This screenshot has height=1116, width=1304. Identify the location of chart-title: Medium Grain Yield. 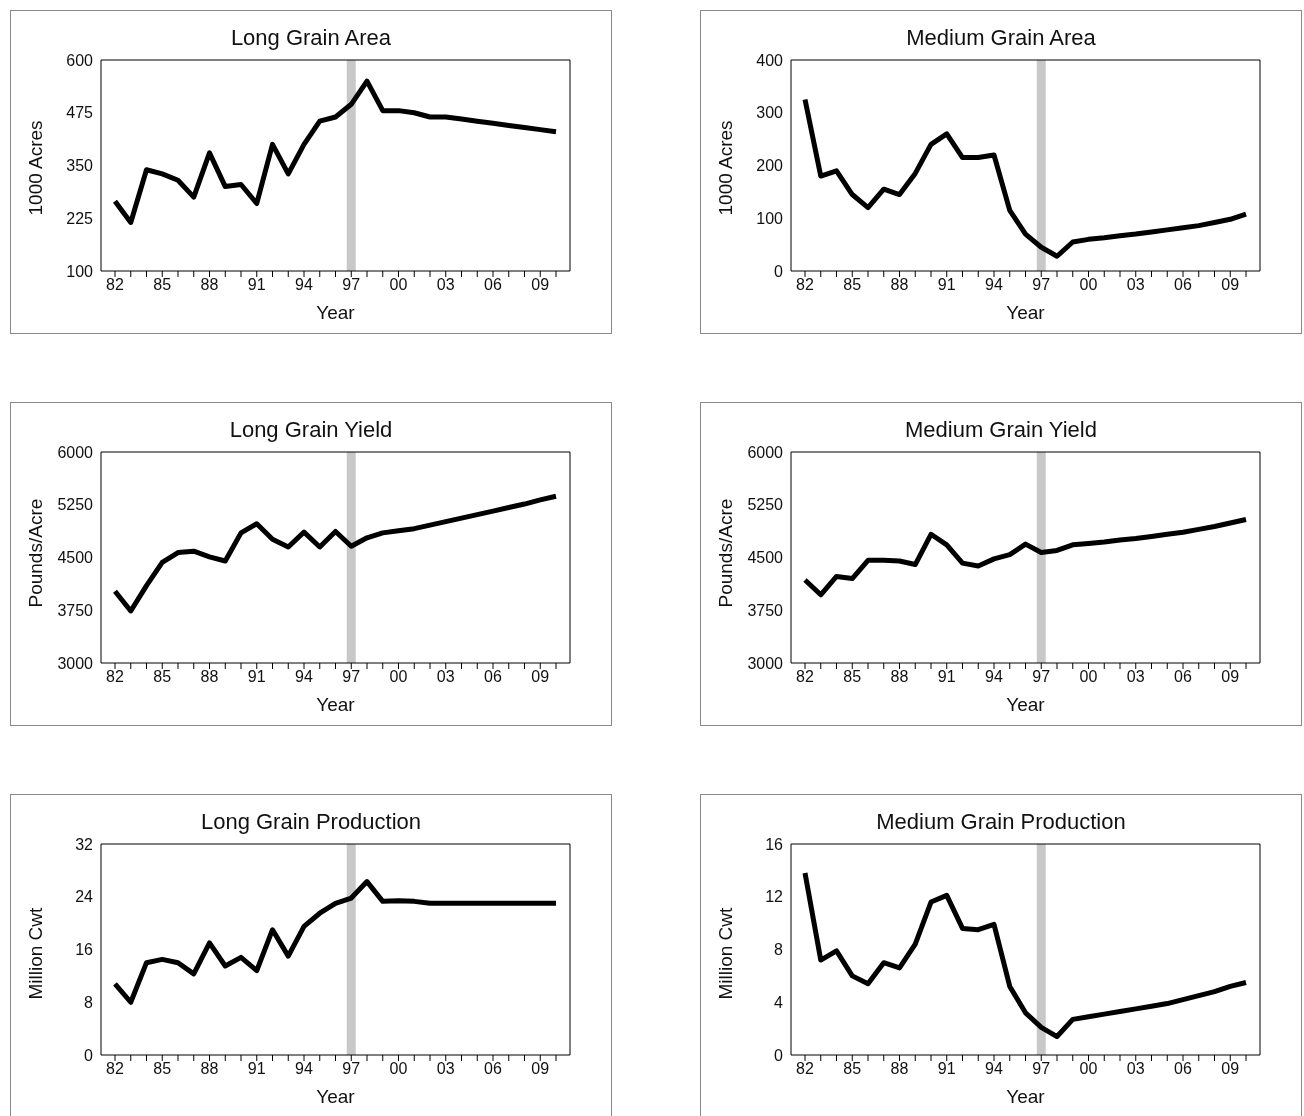
(1001, 430).